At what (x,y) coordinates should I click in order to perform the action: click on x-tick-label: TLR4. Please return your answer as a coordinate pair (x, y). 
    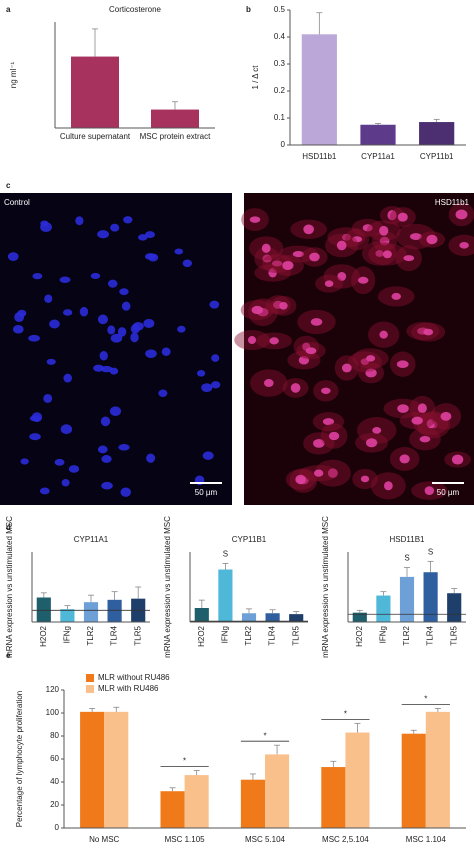
    Looking at the image, I should click on (272, 635).